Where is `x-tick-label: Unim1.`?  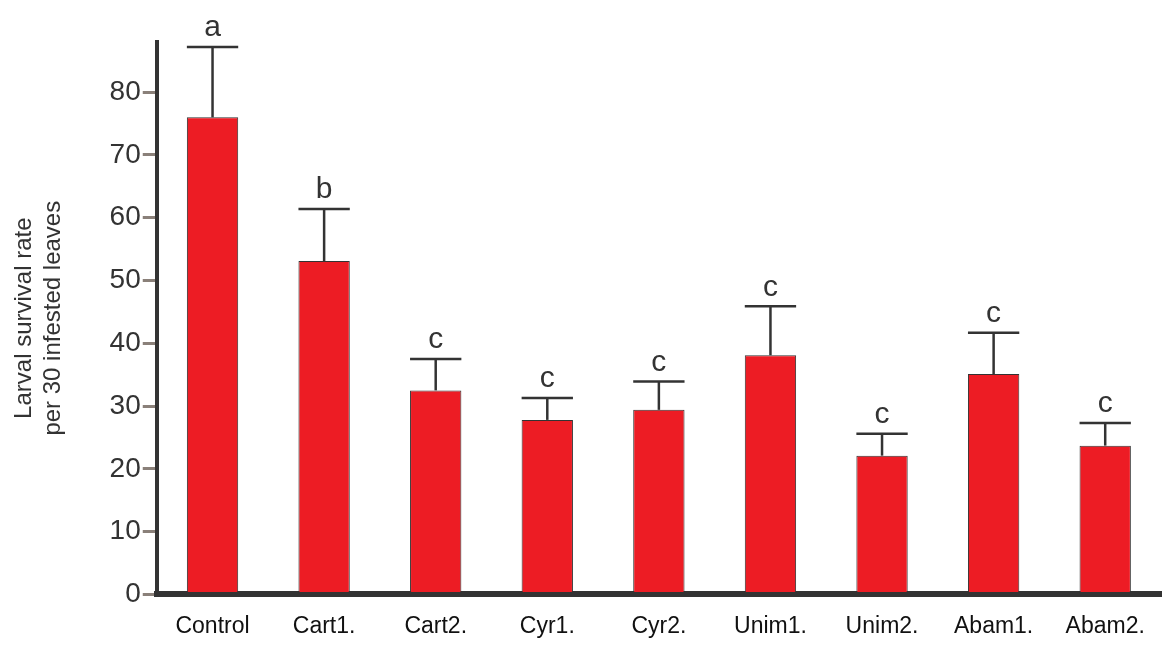
x-tick-label: Unim1. is located at coordinates (770, 624).